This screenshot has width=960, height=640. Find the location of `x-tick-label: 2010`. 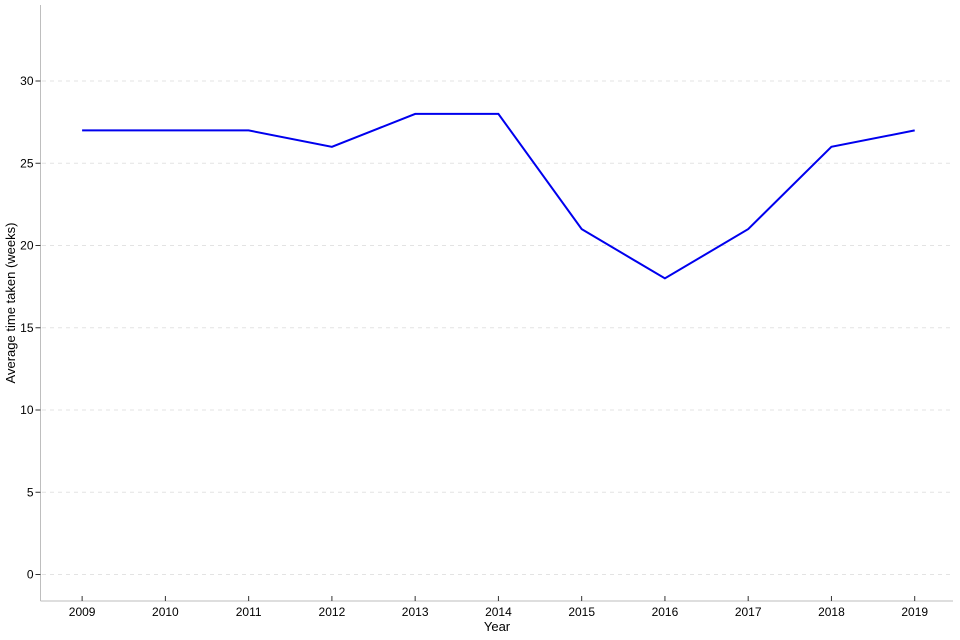

x-tick-label: 2010 is located at coordinates (165, 612).